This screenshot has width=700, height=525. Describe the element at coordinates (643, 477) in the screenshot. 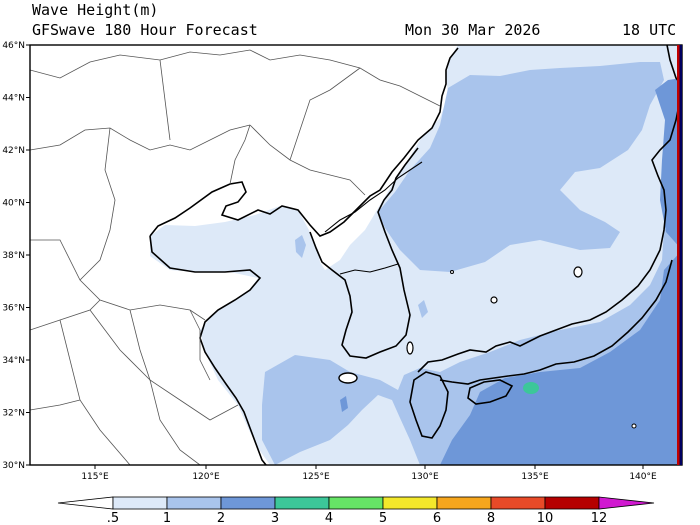

I see `lon-tick-label: 140°E` at that location.